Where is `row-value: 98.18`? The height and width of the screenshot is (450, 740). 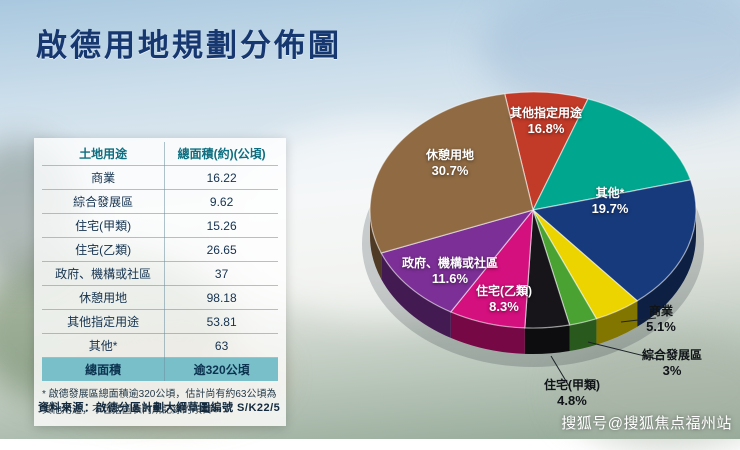
row-value: 98.18 is located at coordinates (221, 297).